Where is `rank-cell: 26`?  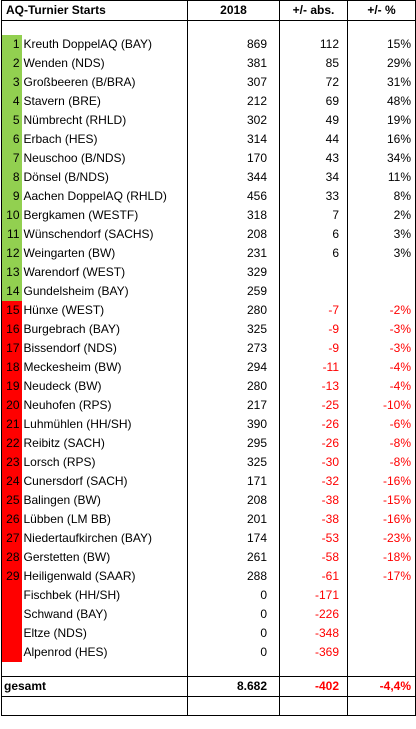
rank-cell: 26 is located at coordinates (11, 519).